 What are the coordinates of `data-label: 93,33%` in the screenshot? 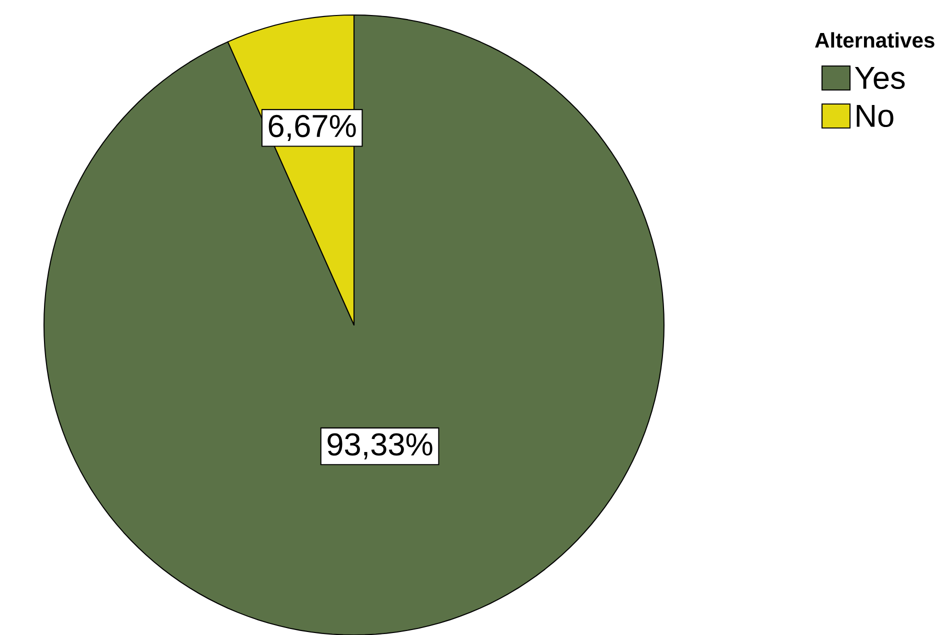 It's located at (380, 446).